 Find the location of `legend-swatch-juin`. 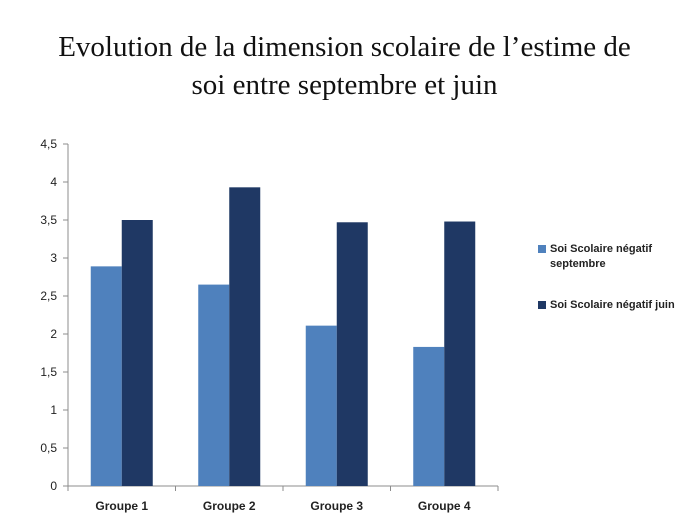

legend-swatch-juin is located at coordinates (542, 305).